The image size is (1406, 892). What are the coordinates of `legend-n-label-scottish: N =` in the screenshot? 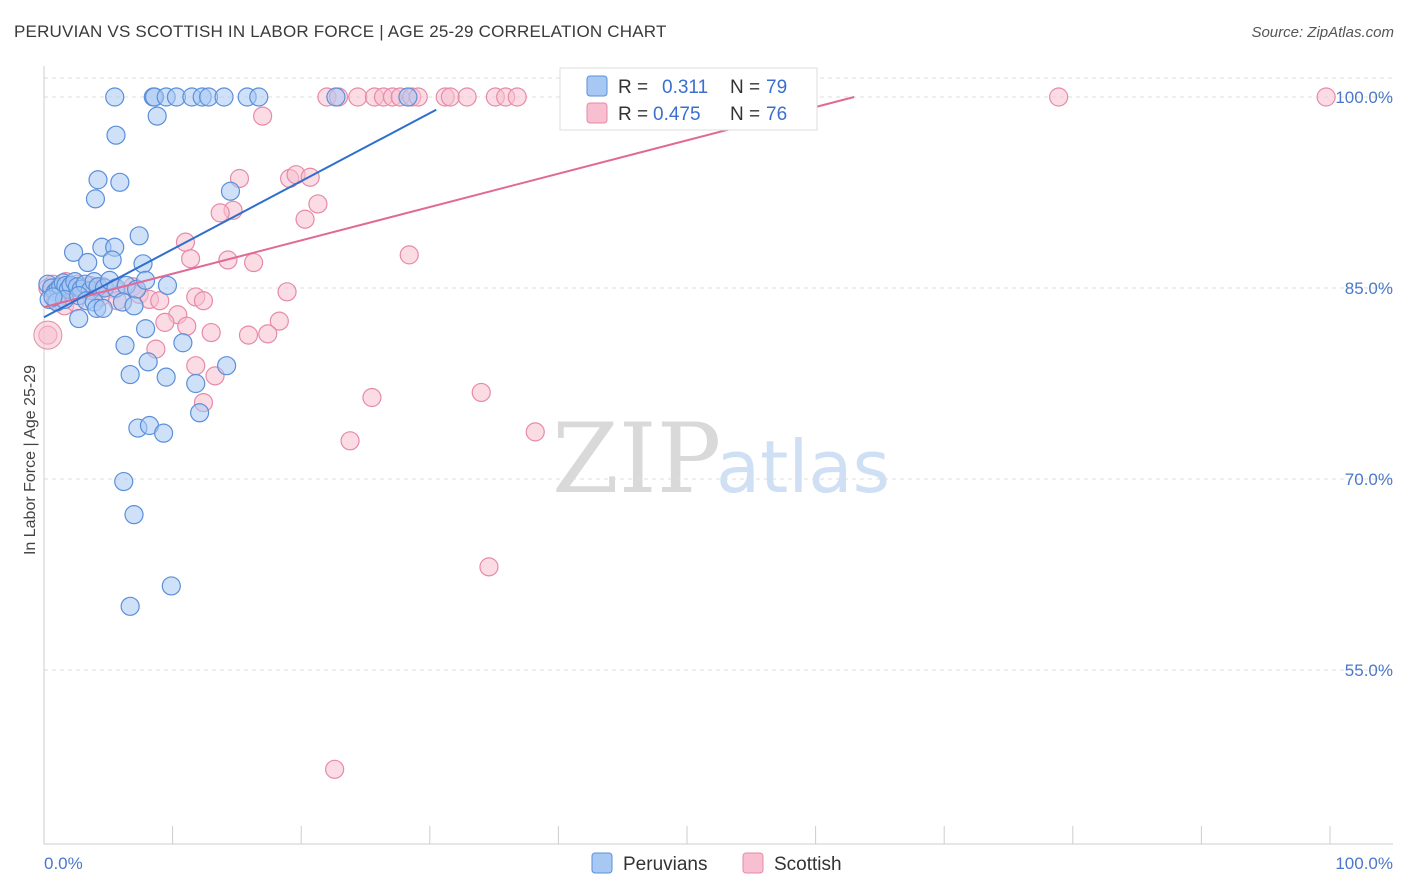 It's located at (745, 114).